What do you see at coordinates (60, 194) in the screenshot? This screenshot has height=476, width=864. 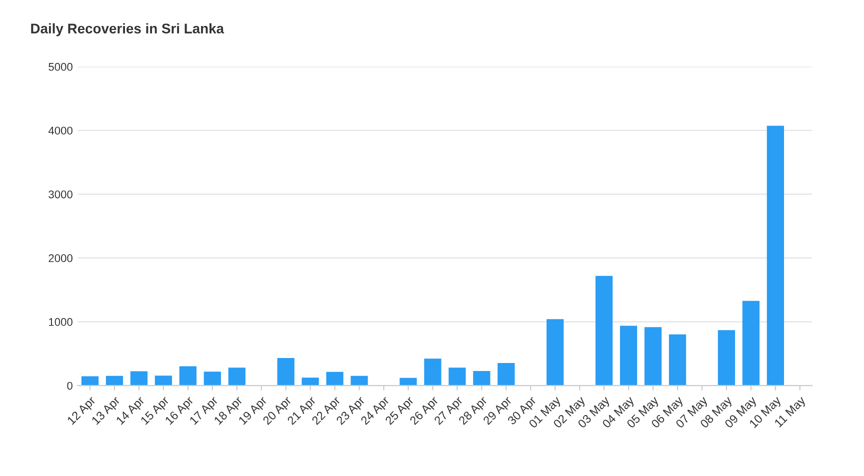 I see `y-tick-label: 3000` at bounding box center [60, 194].